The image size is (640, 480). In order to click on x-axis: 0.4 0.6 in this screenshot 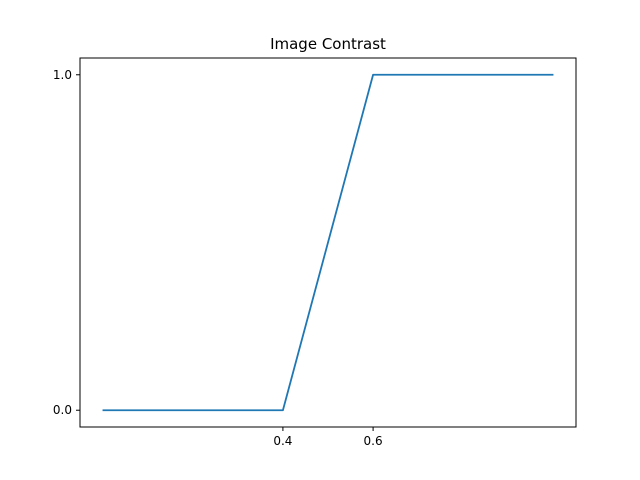, I will do `click(328, 437)`.